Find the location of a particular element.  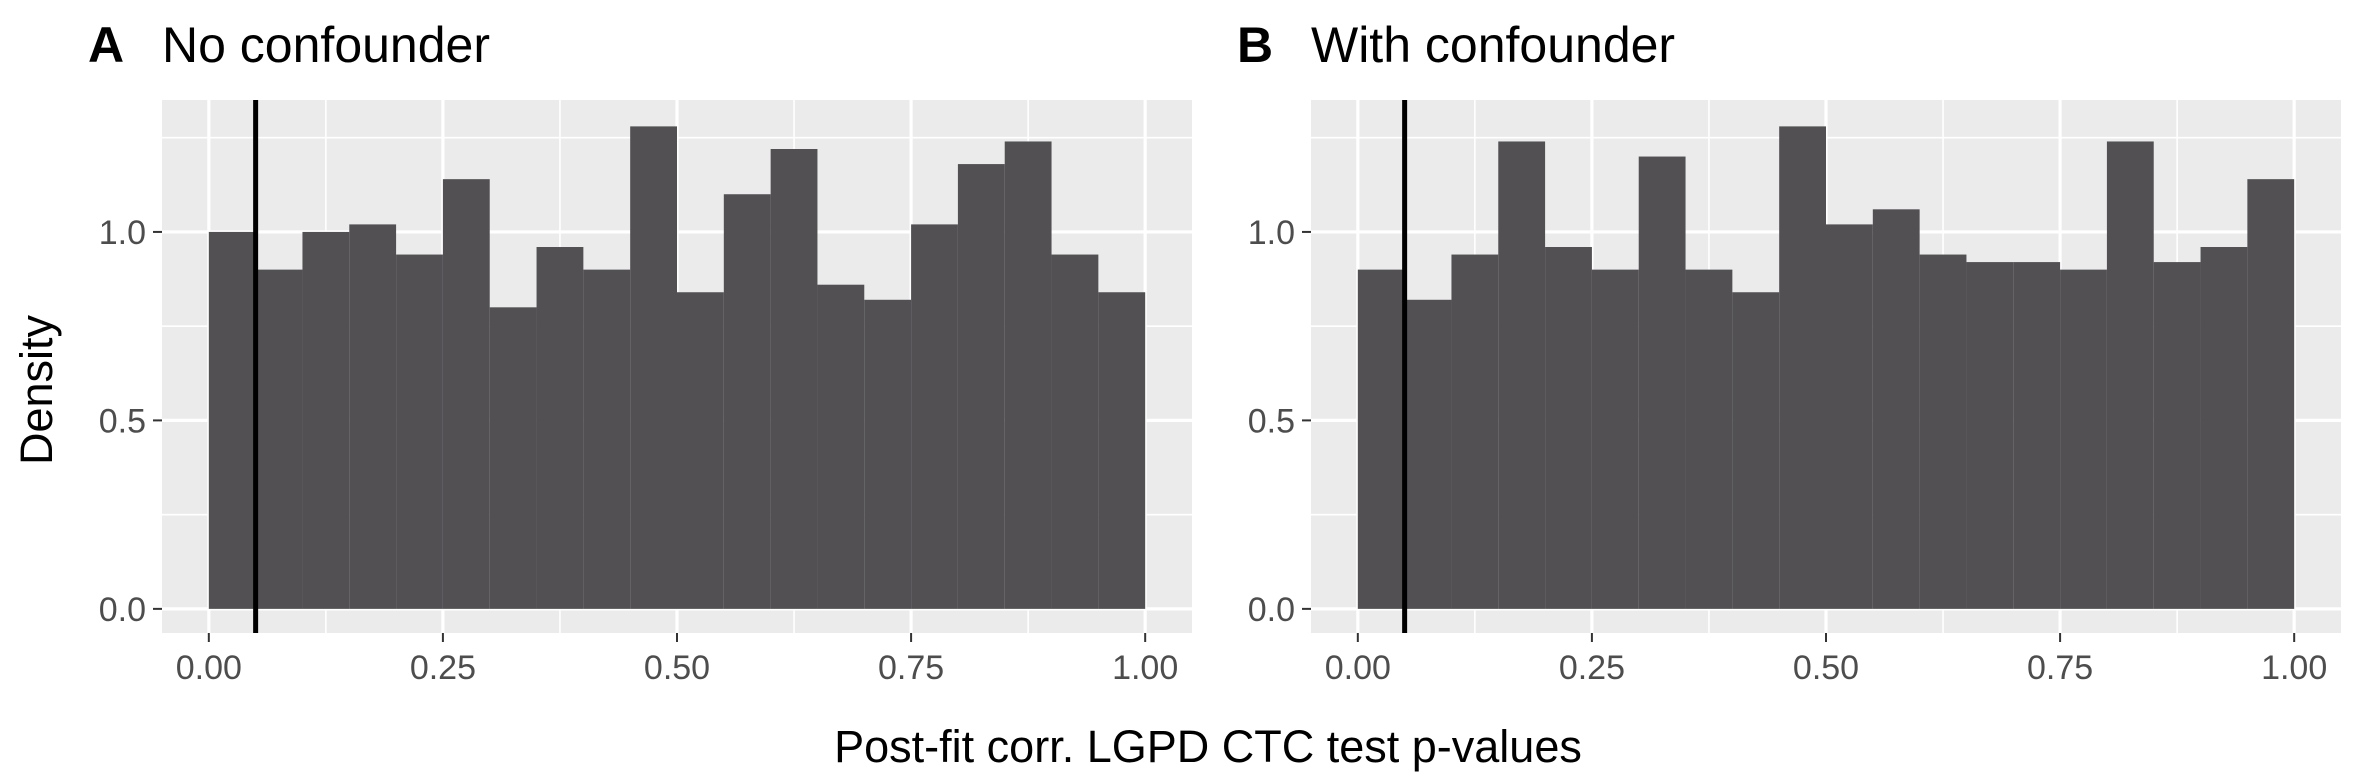

panel-b-tag: B is located at coordinates (1255, 45).